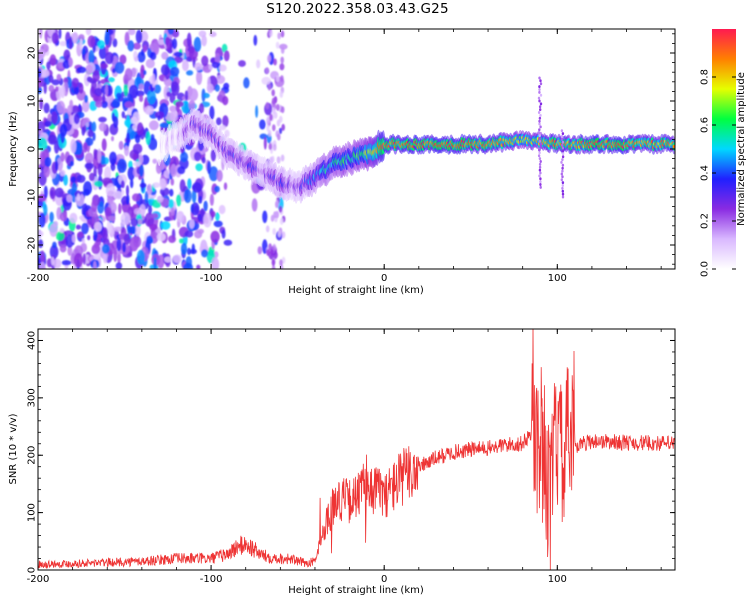  What do you see at coordinates (357, 9) in the screenshot?
I see `chart-title: S120.2022.358.03.43.G25` at bounding box center [357, 9].